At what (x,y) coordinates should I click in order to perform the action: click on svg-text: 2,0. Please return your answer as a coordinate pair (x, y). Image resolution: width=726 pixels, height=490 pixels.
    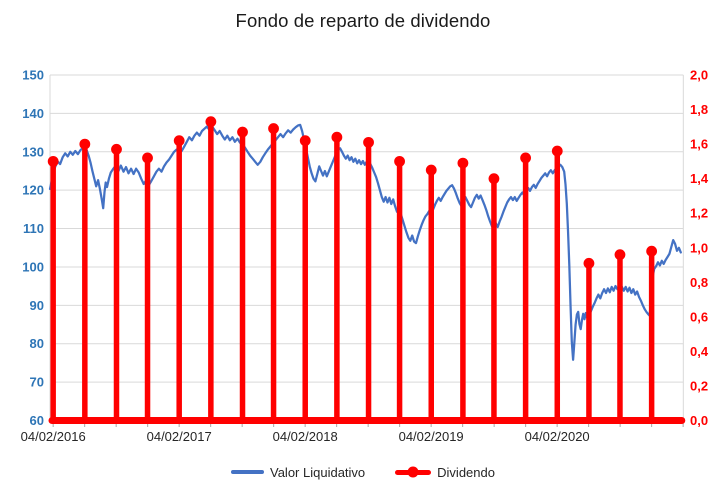
    Looking at the image, I should click on (699, 75).